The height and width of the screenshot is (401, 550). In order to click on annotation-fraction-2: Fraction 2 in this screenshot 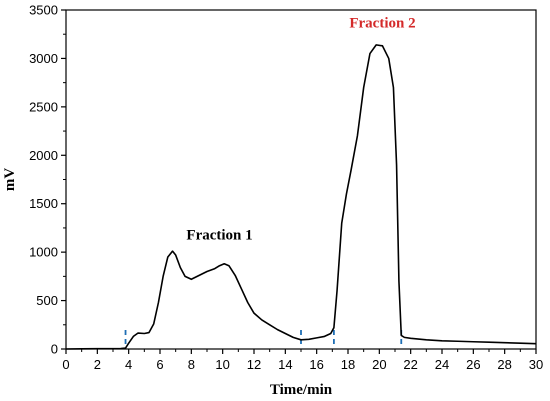, I will do `click(382, 23)`.